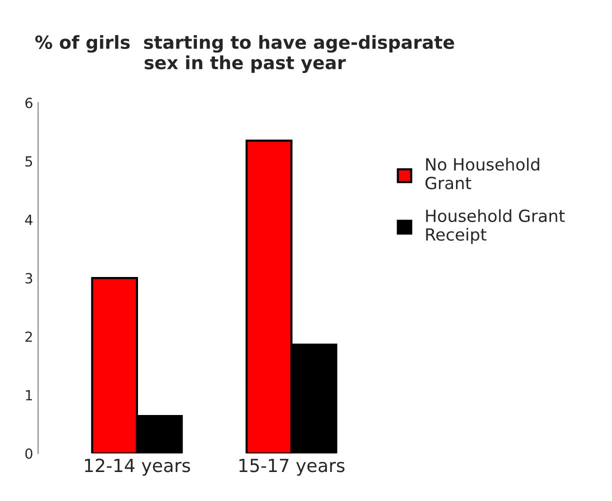 The image size is (612, 501). I want to click on y-tick-label: 6, so click(28, 103).